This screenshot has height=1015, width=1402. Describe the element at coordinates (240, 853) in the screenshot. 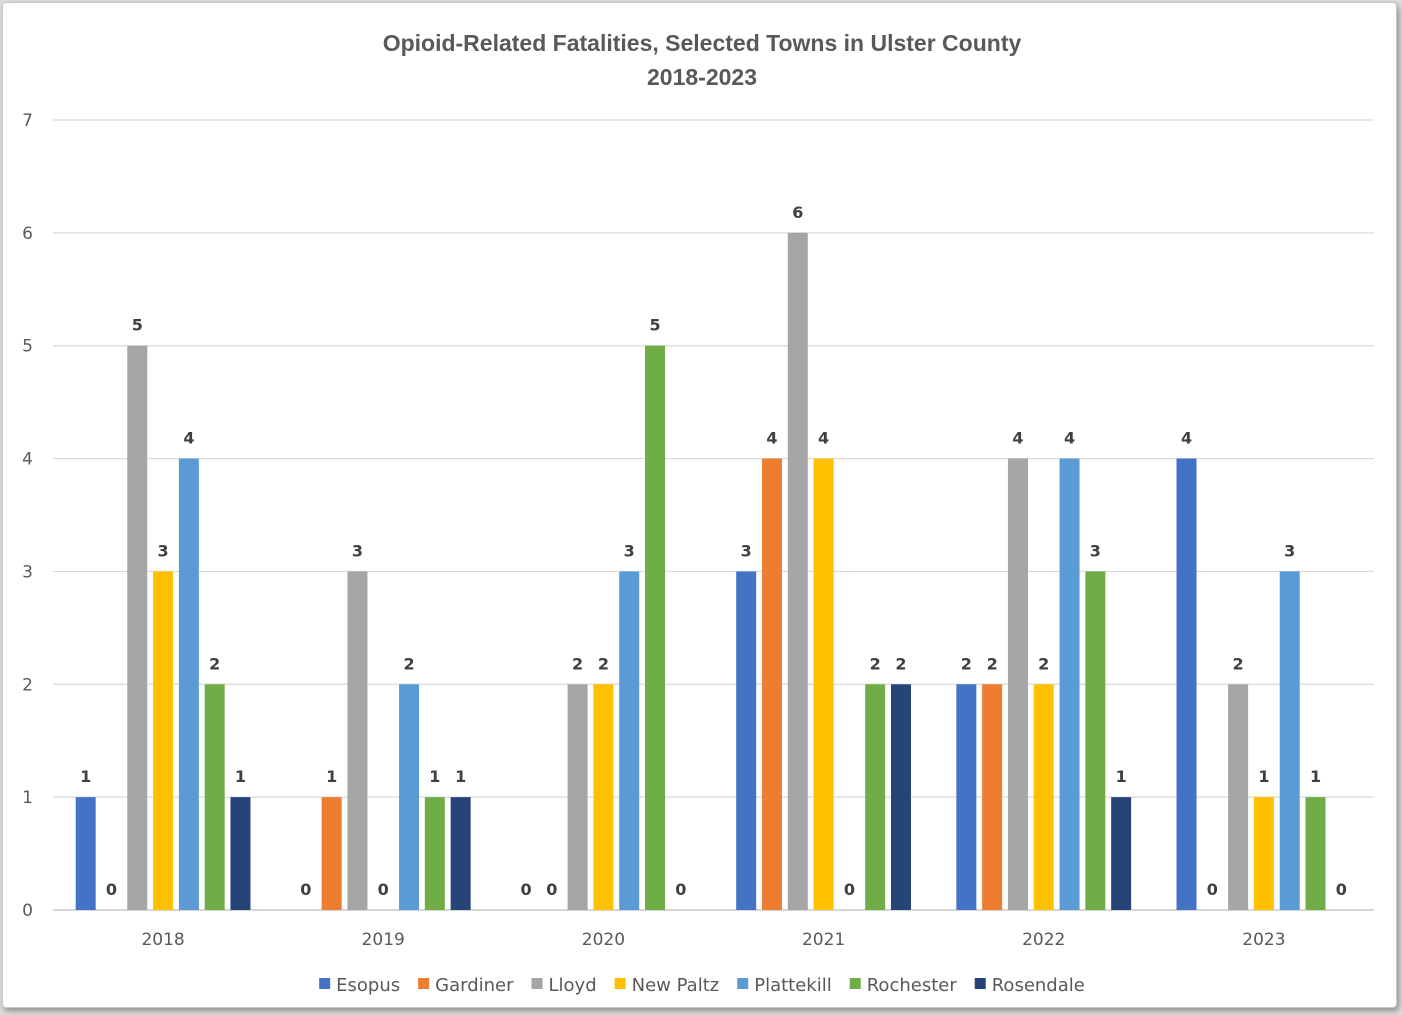

I see `bar-2018-rosendale` at that location.